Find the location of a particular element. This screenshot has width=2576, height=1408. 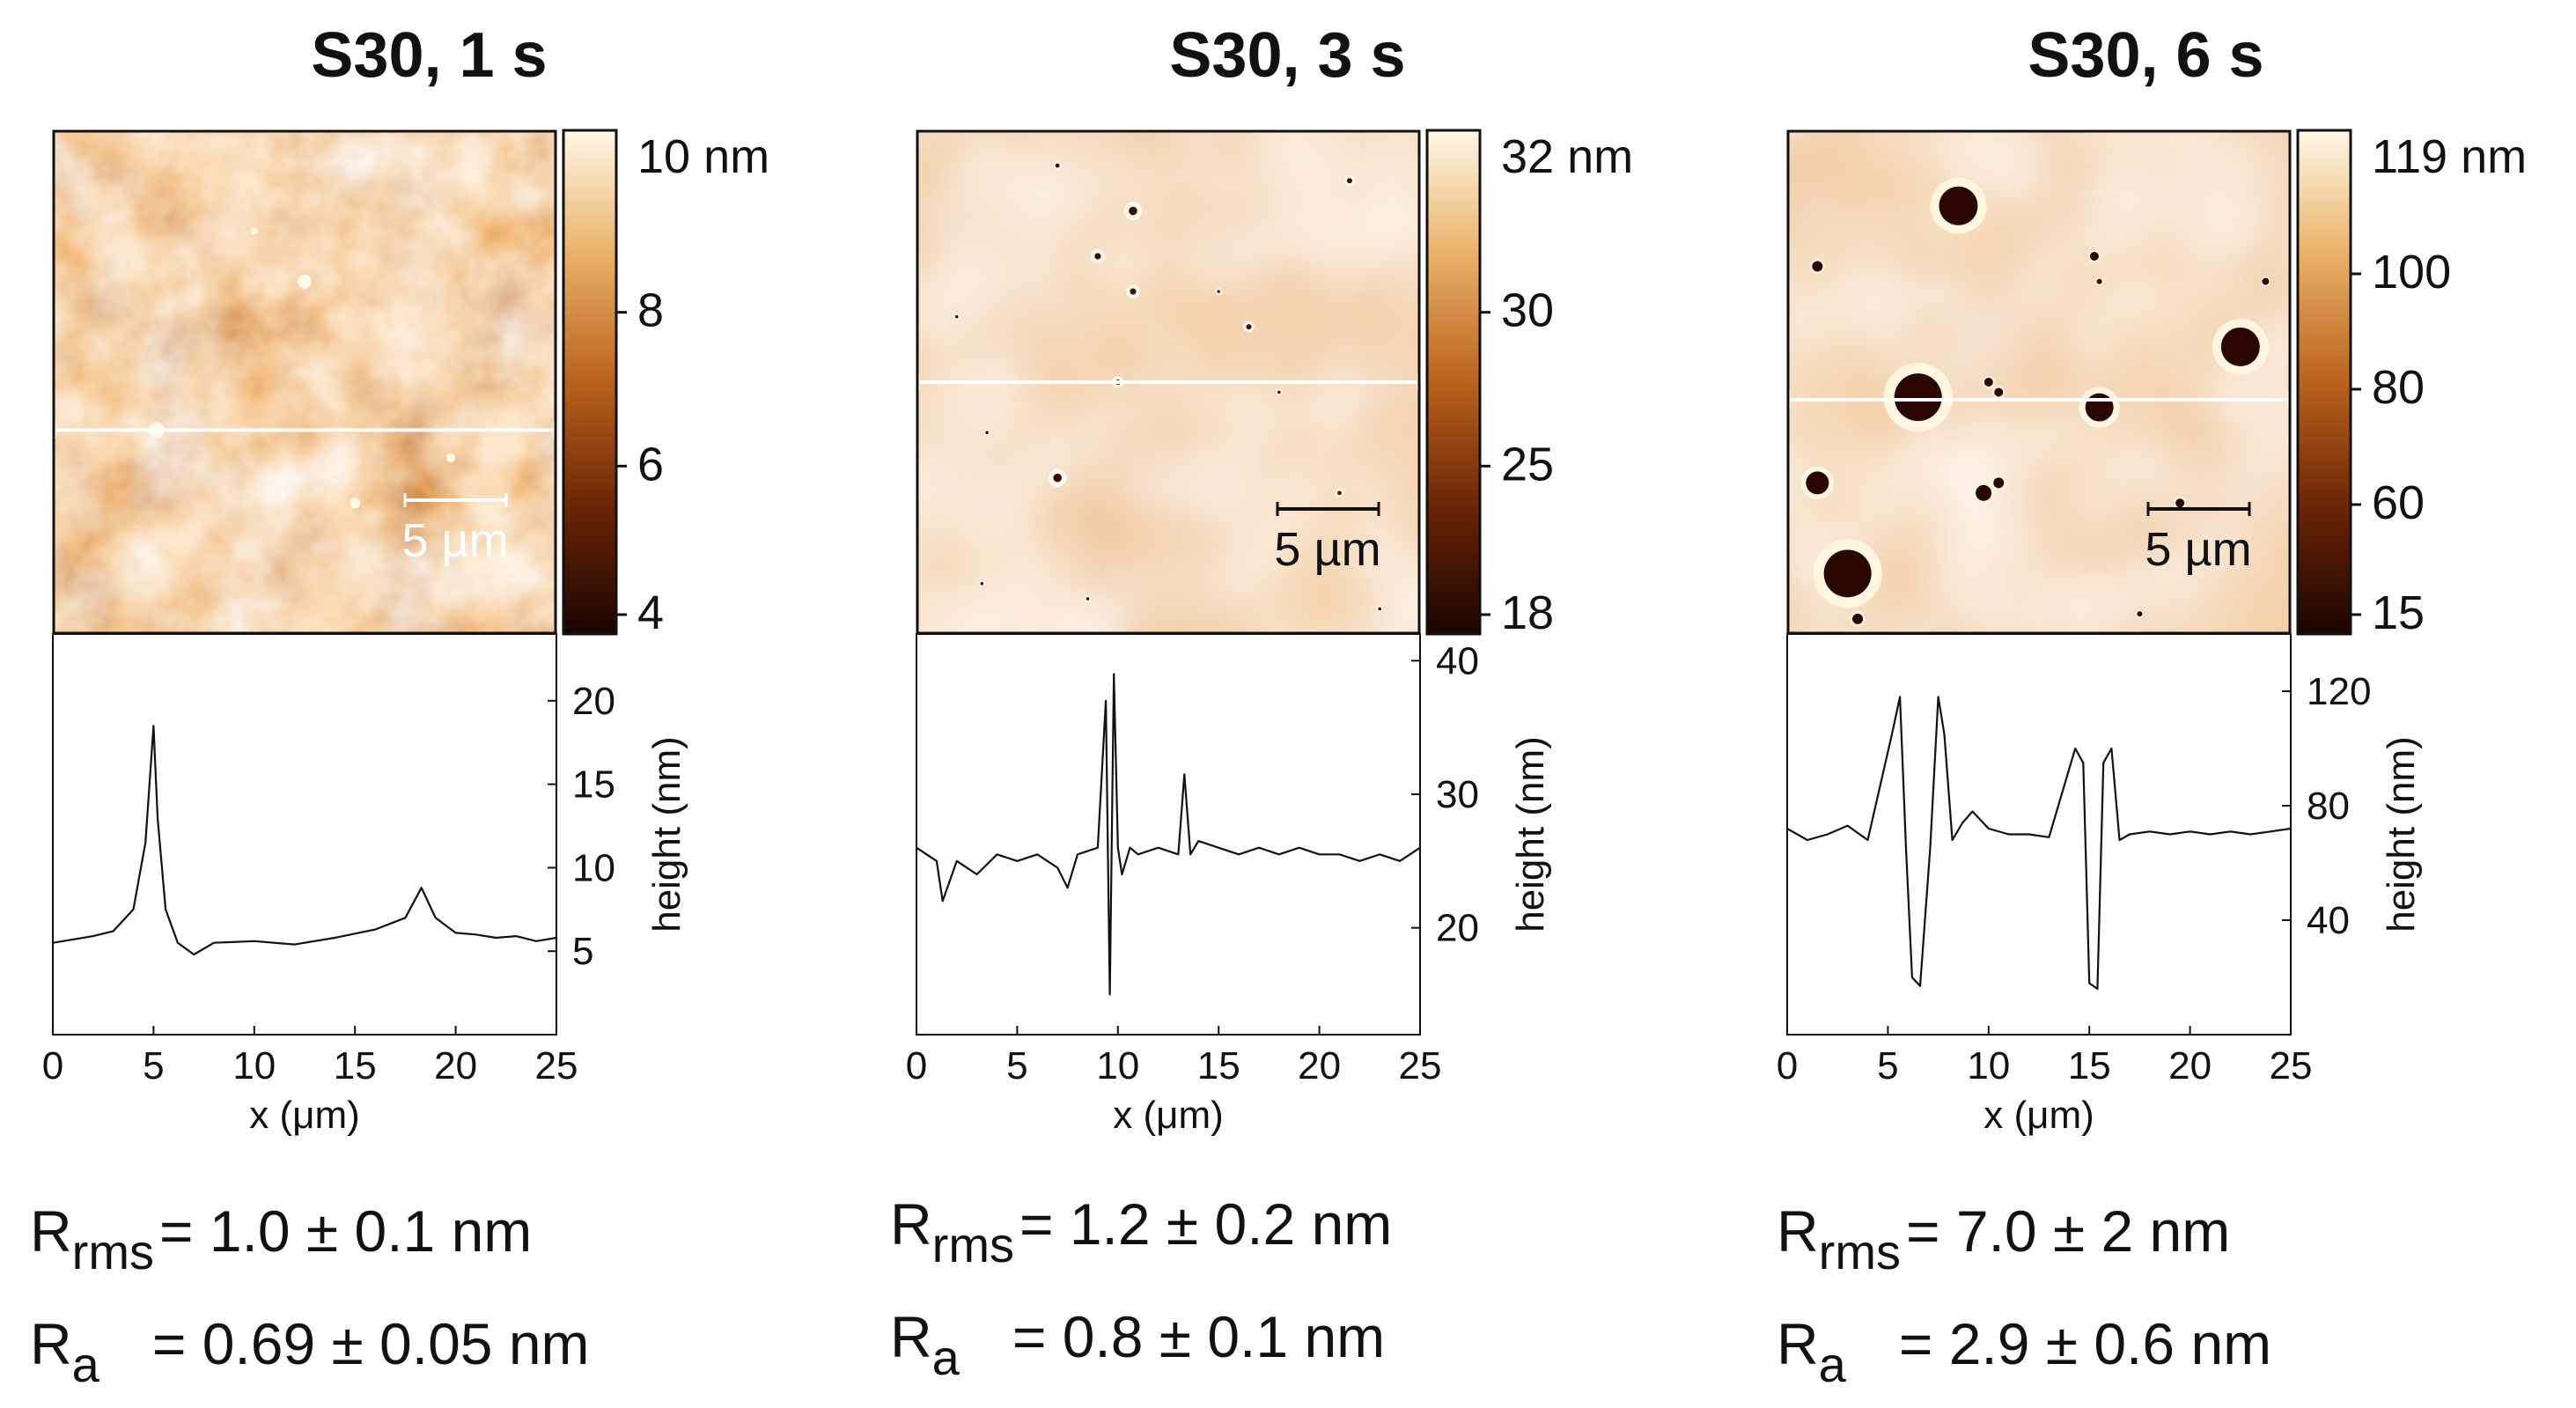

ra-stat: Ra = 0.8 ± 0.1 nm is located at coordinates (1138, 1344).